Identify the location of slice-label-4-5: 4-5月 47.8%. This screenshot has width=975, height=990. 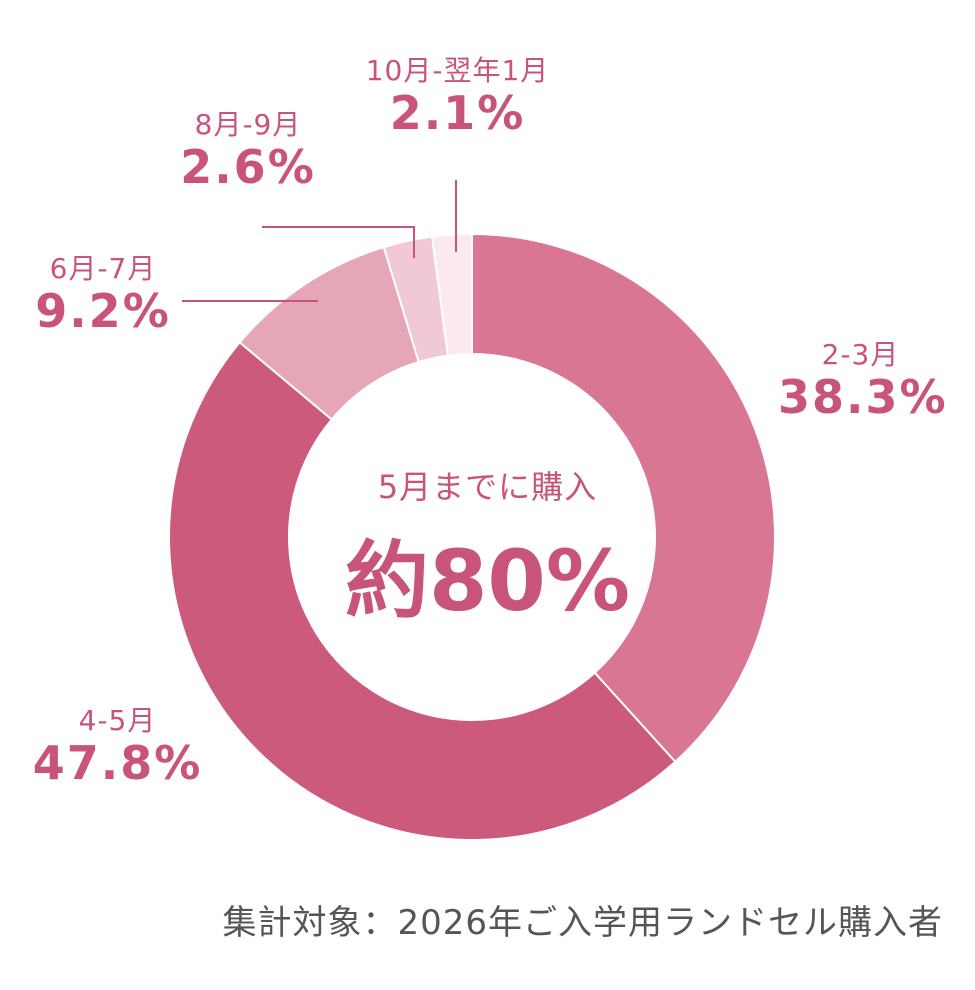
(117, 747).